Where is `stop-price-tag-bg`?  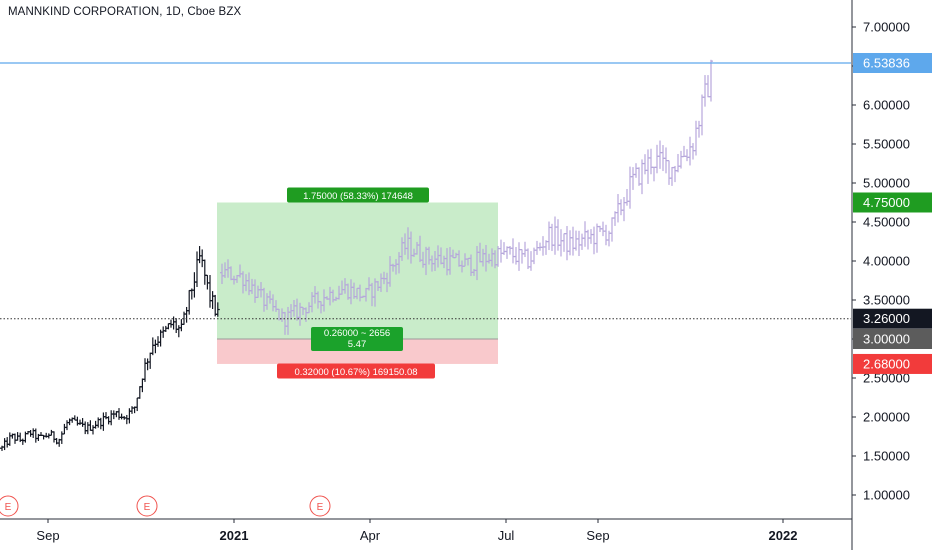
stop-price-tag-bg is located at coordinates (892, 363).